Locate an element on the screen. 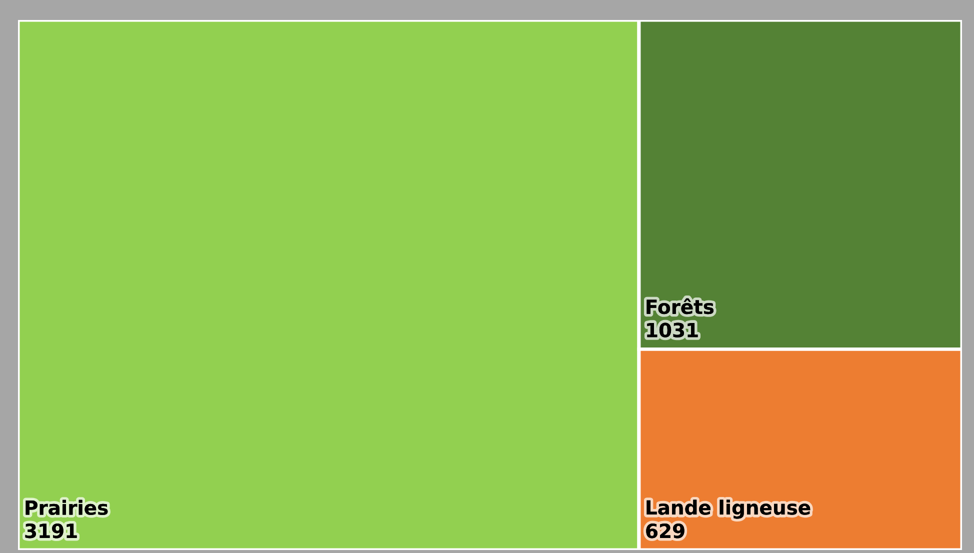 The image size is (974, 553). data-label: 3191 is located at coordinates (51, 531).